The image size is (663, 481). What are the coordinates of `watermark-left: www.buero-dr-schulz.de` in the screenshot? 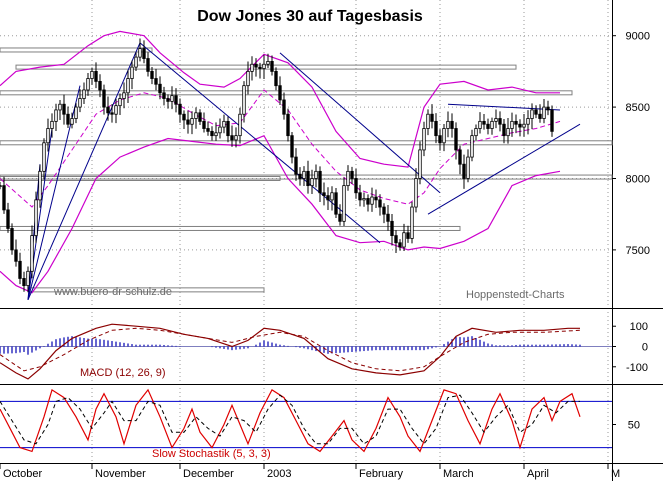 It's located at (112, 292).